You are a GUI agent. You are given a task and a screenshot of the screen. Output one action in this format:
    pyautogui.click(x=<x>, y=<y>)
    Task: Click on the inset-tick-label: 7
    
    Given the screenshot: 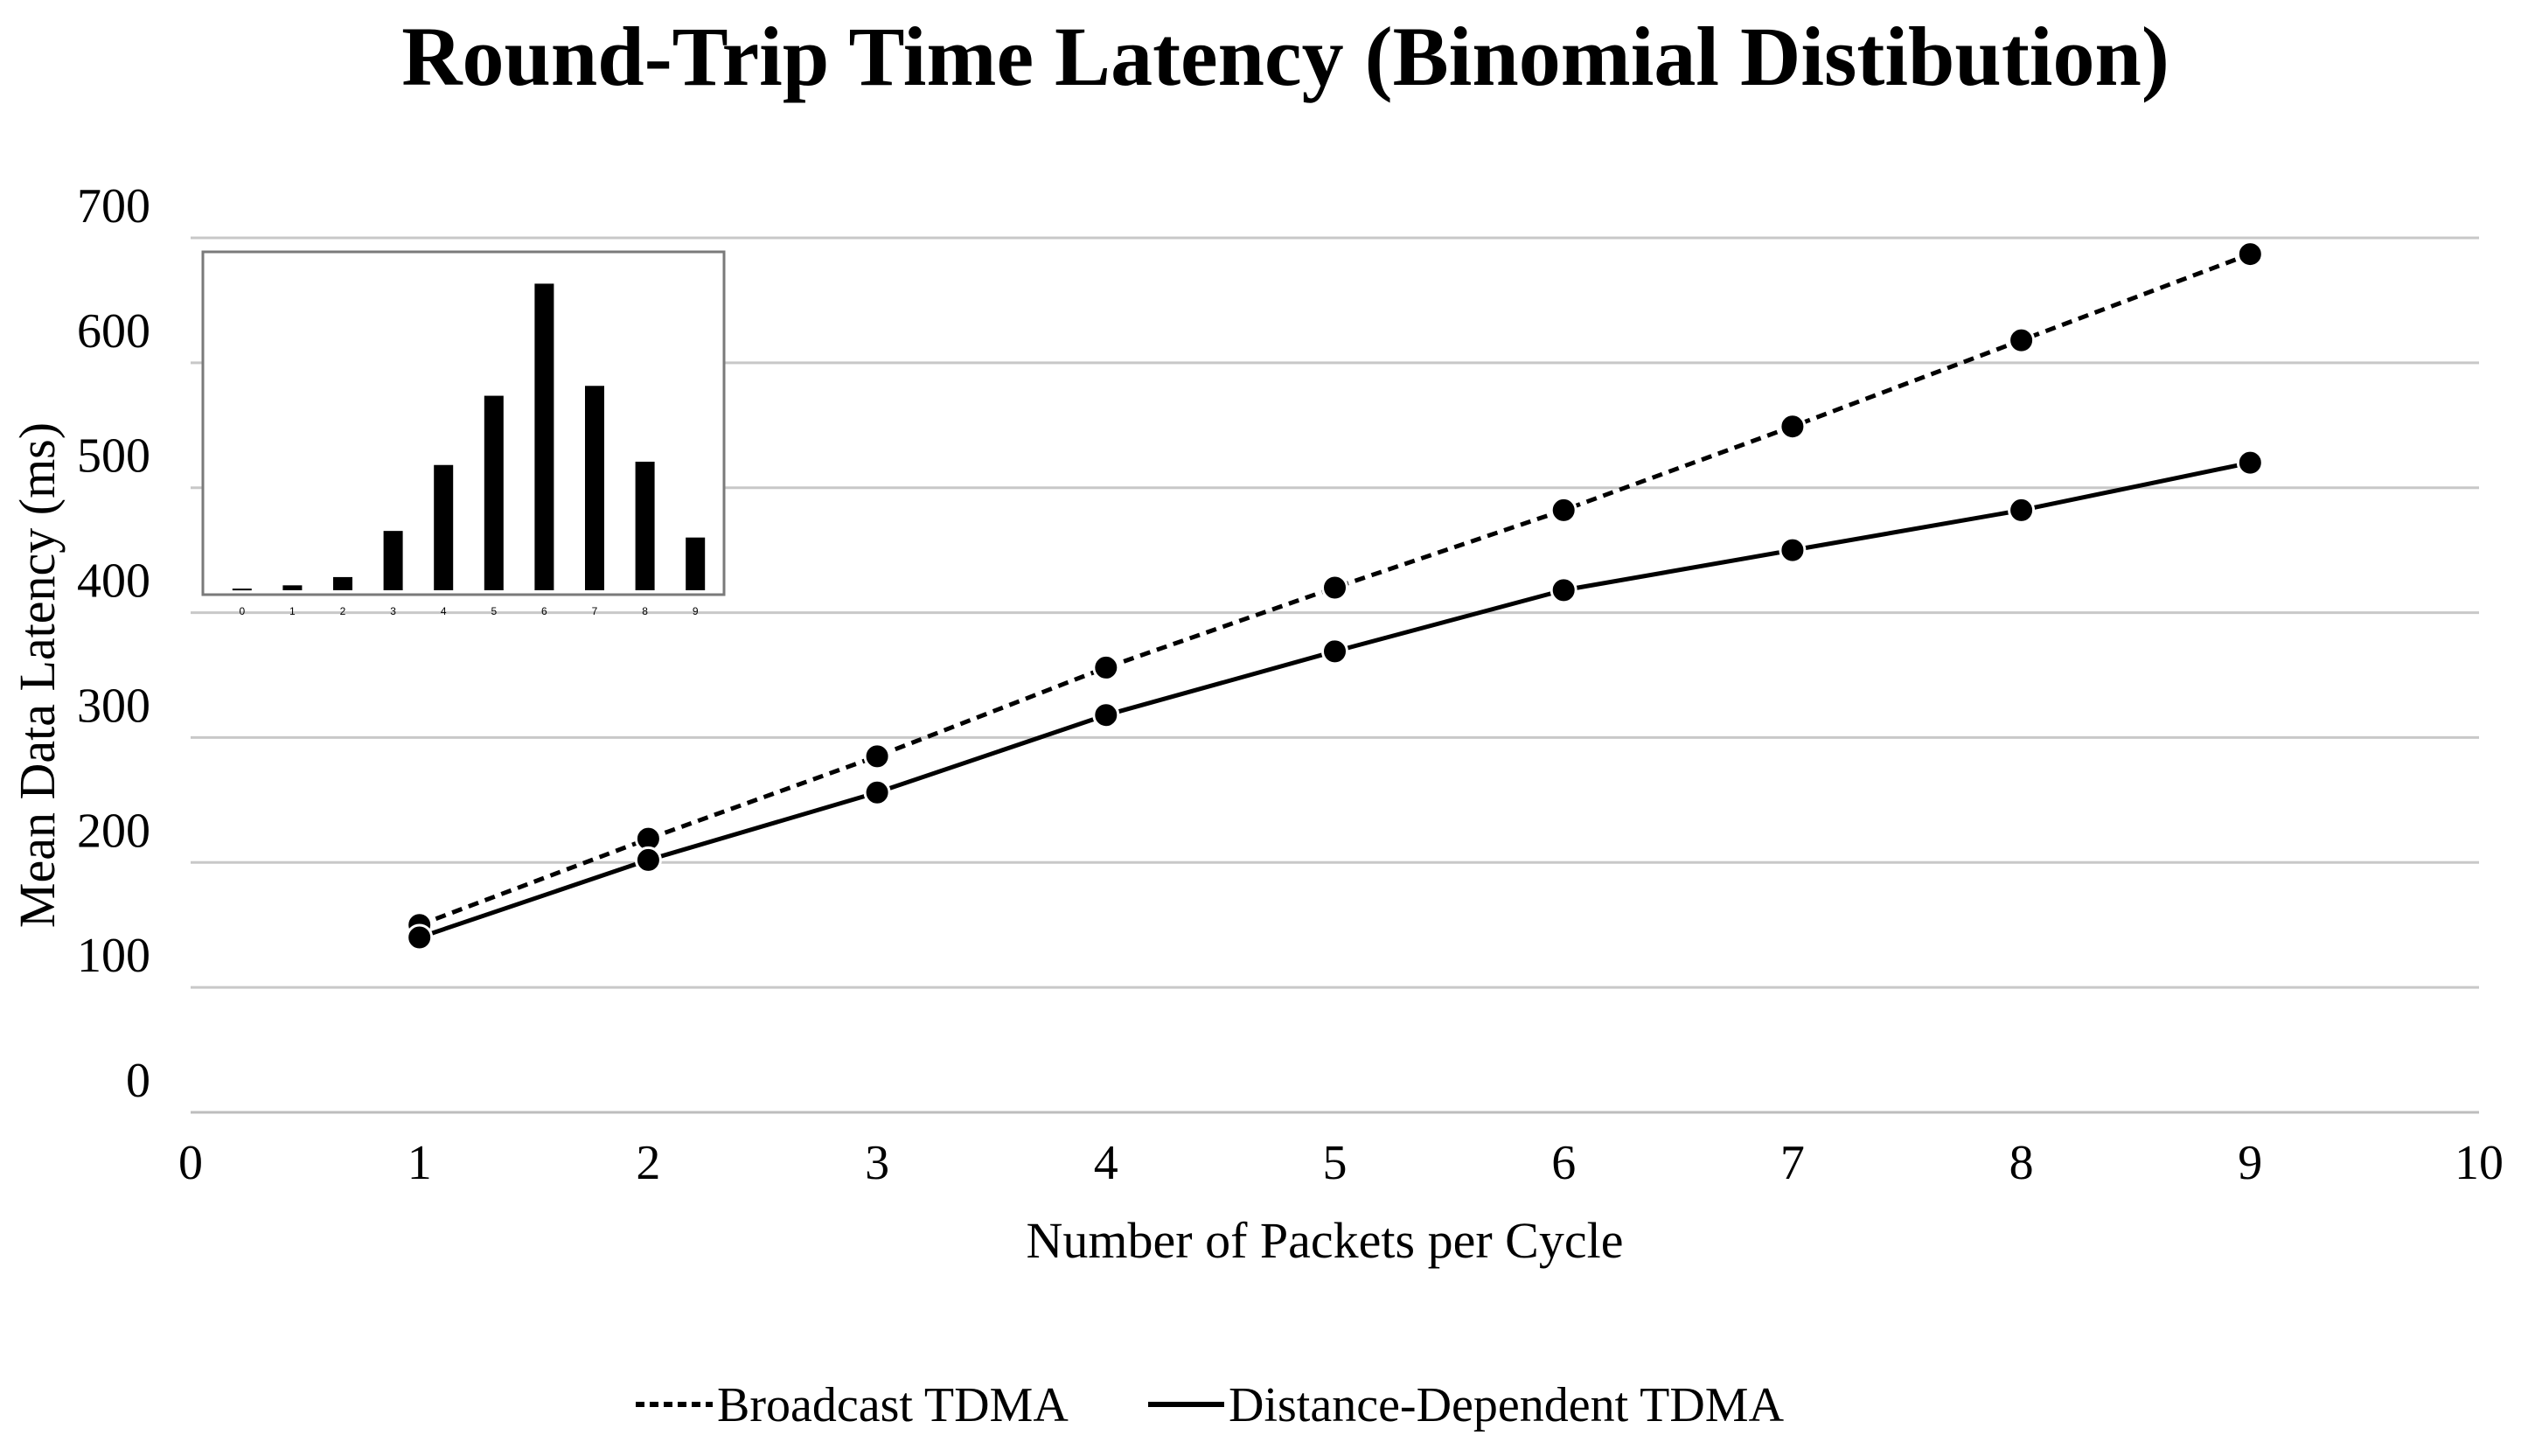 What is the action you would take?
    pyautogui.click(x=595, y=611)
    